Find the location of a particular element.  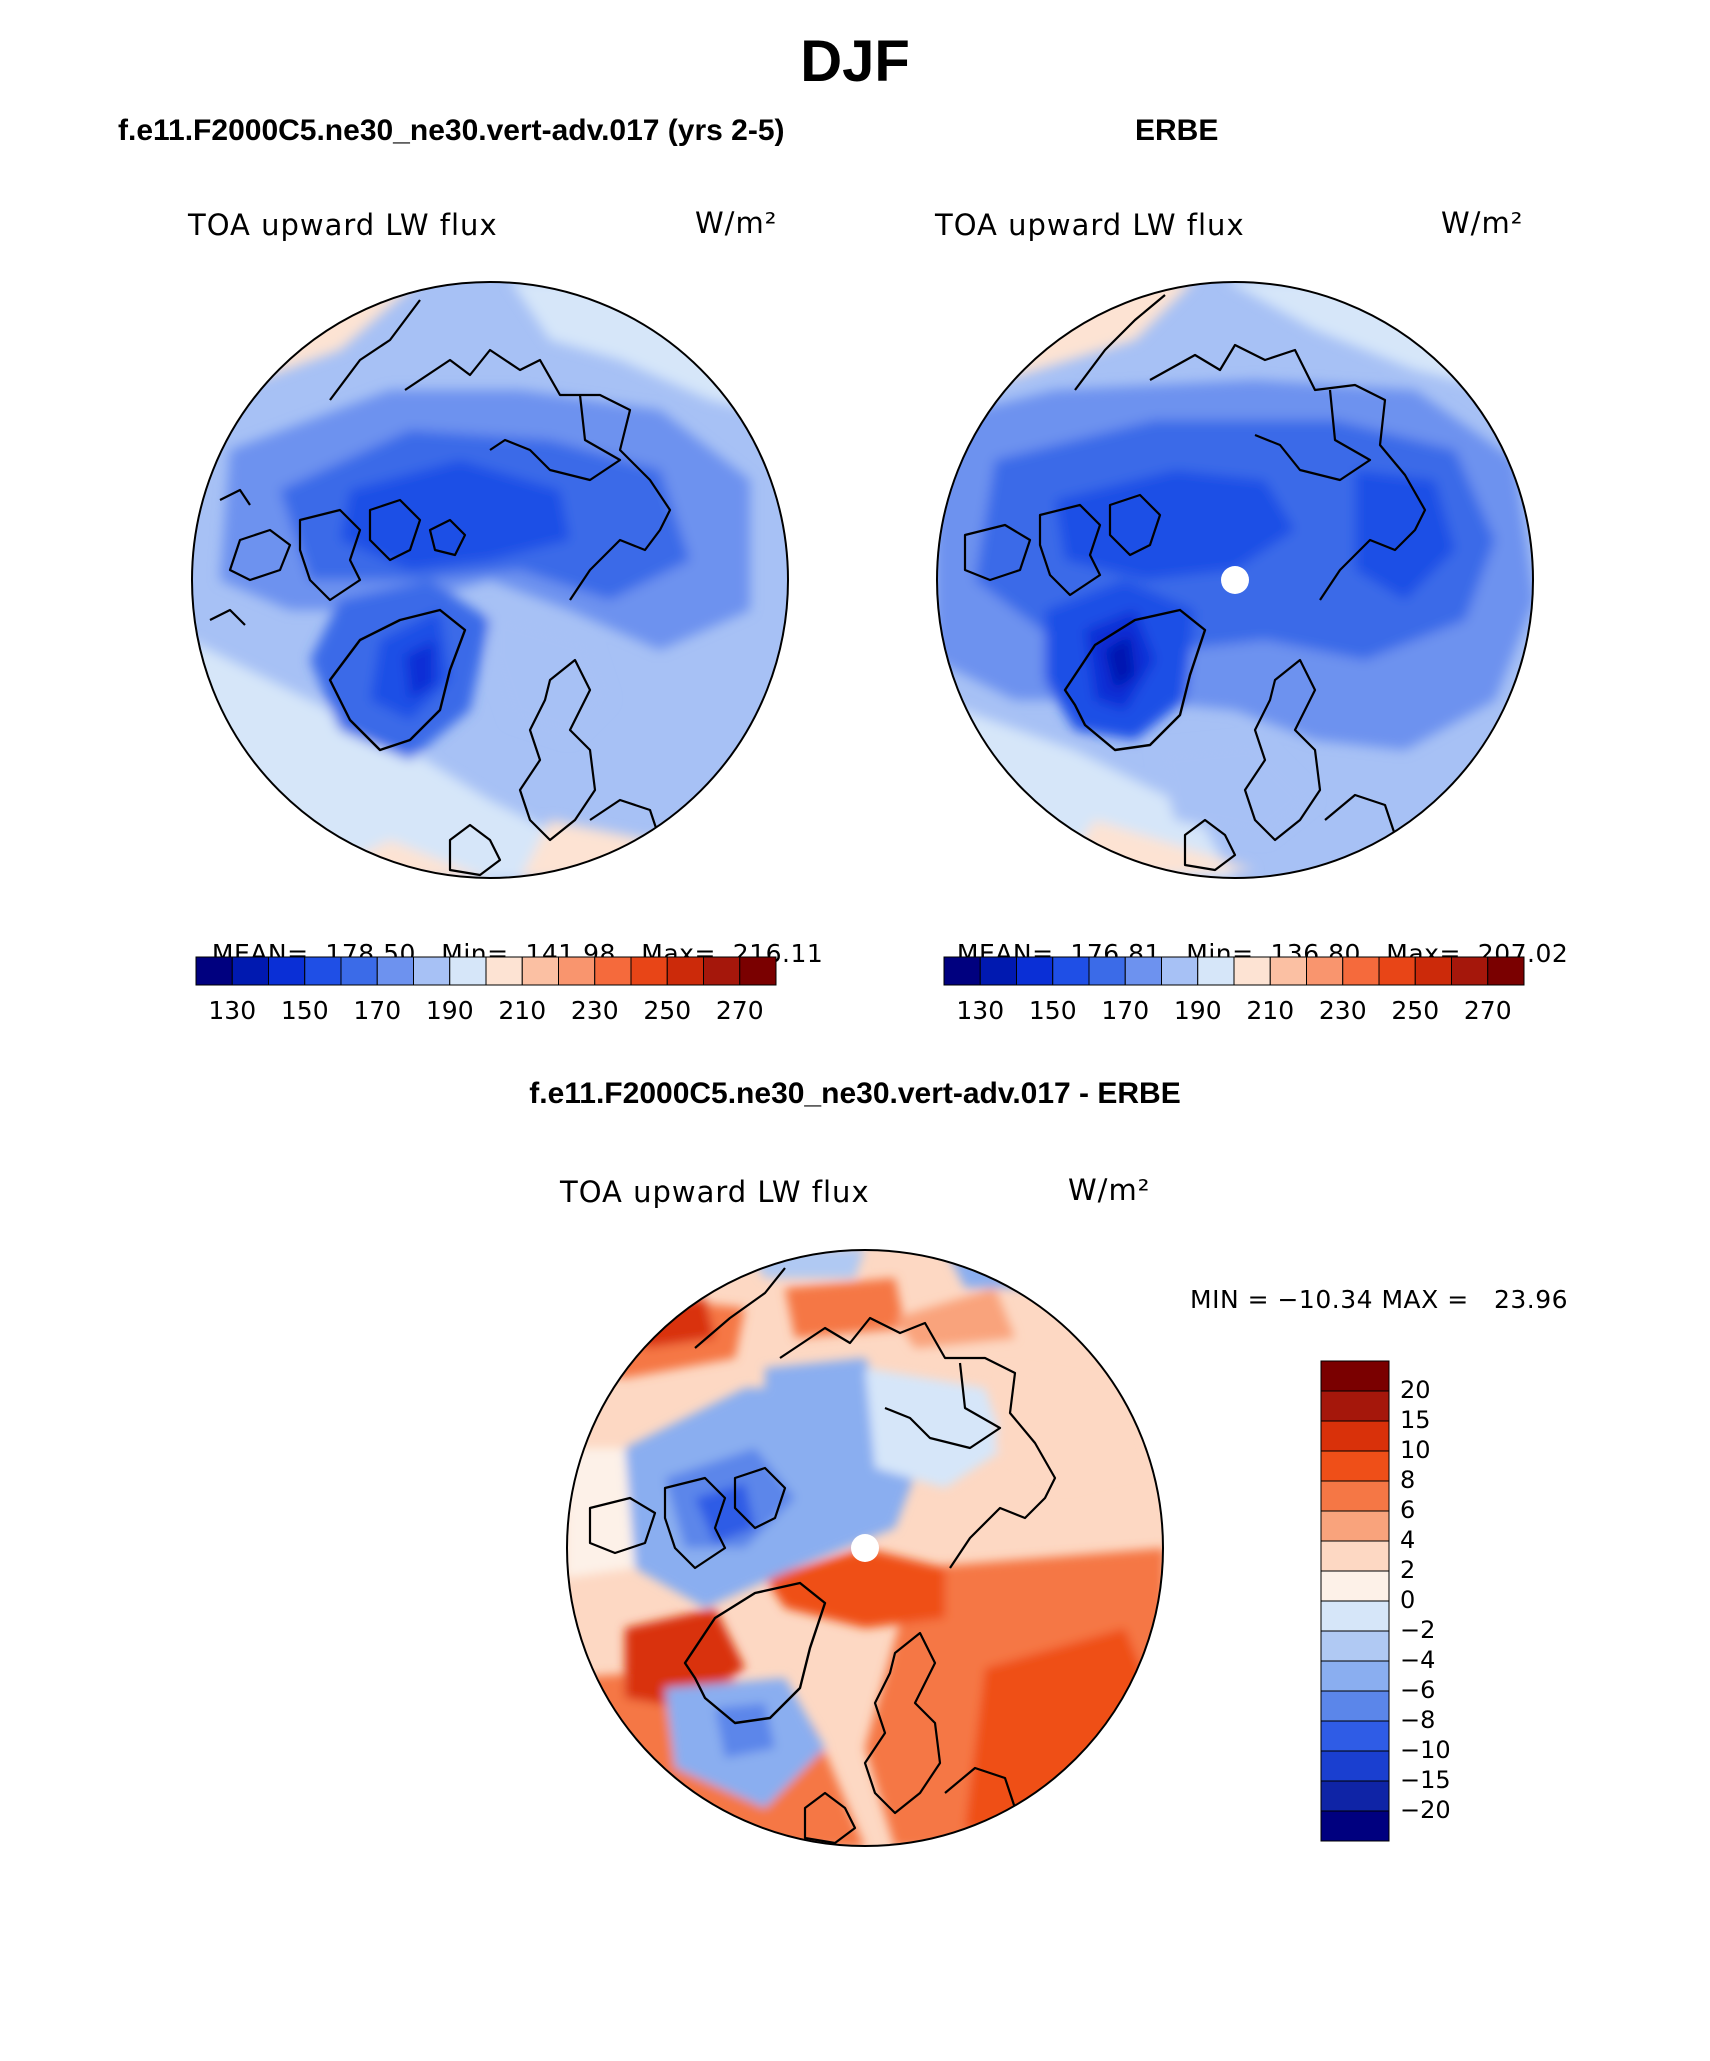

panel1-colorbar-tick-label: 130 is located at coordinates (232, 1010).